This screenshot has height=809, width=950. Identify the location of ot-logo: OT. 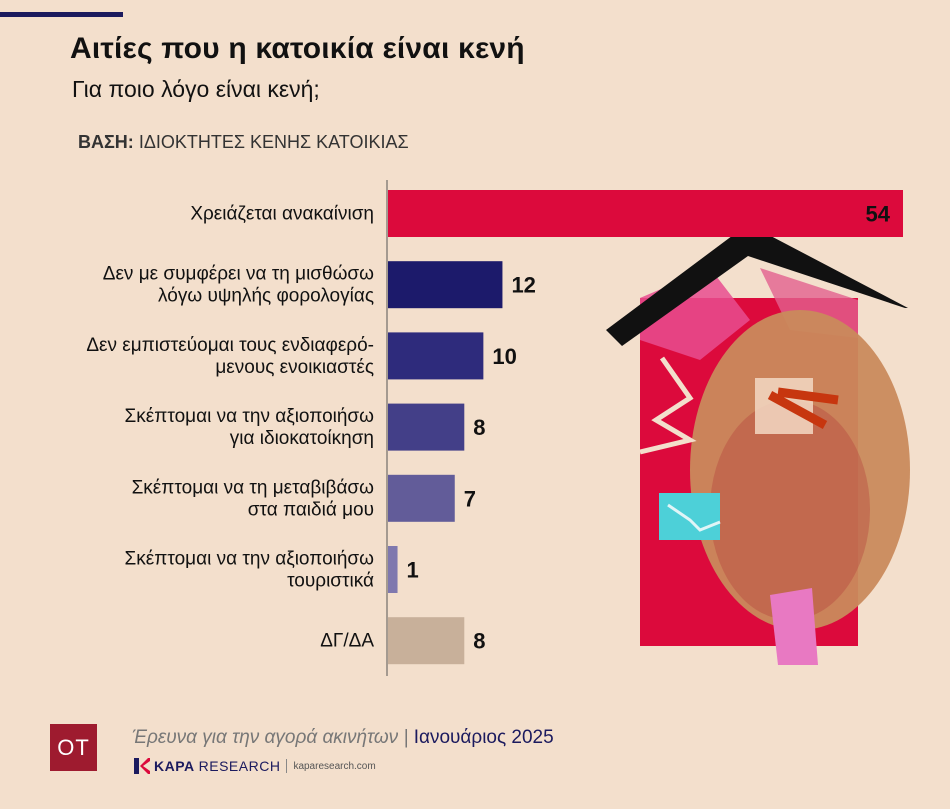
(73, 747).